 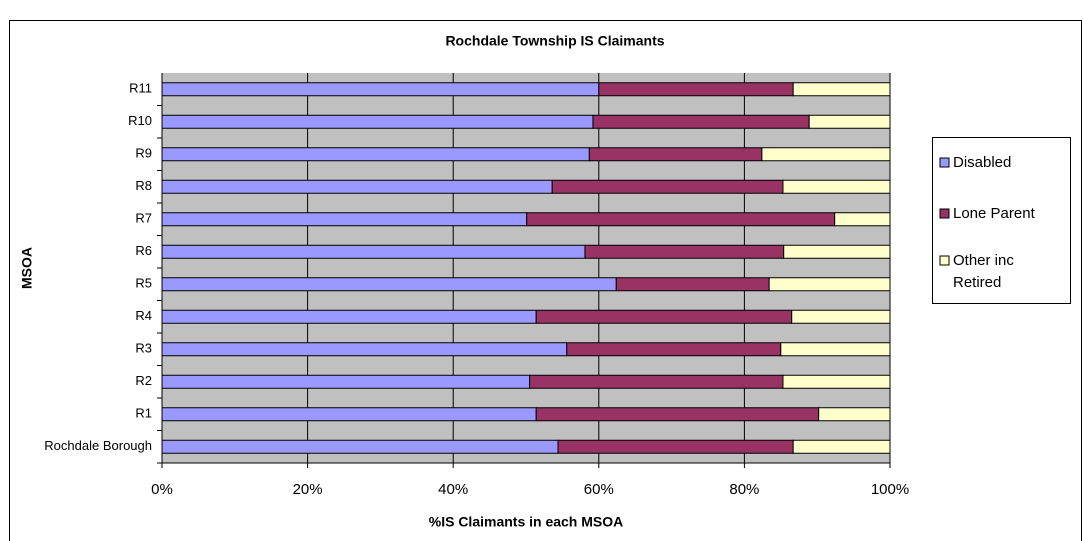 I want to click on x-tick-label: 40%, so click(x=453, y=489).